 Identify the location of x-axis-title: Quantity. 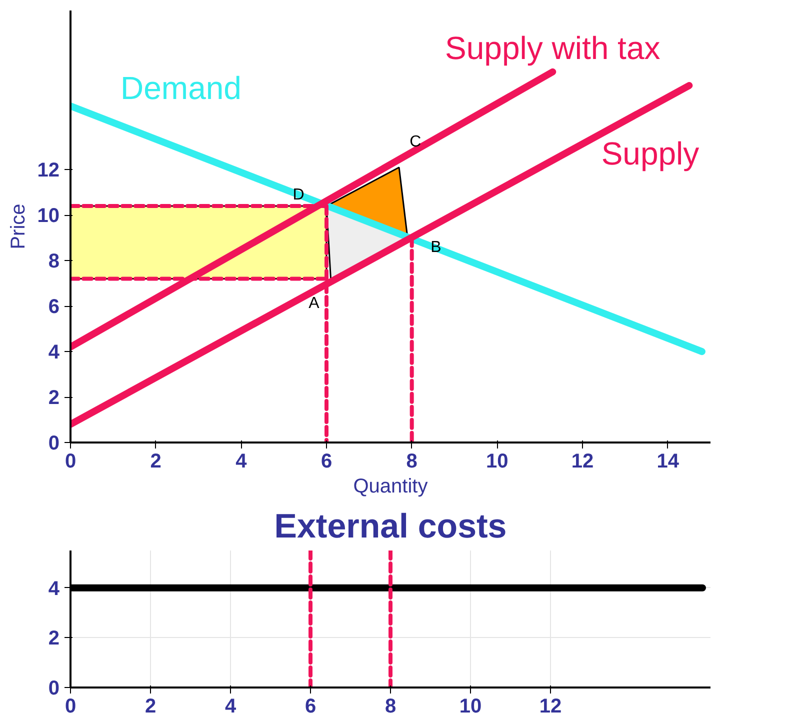
(390, 487).